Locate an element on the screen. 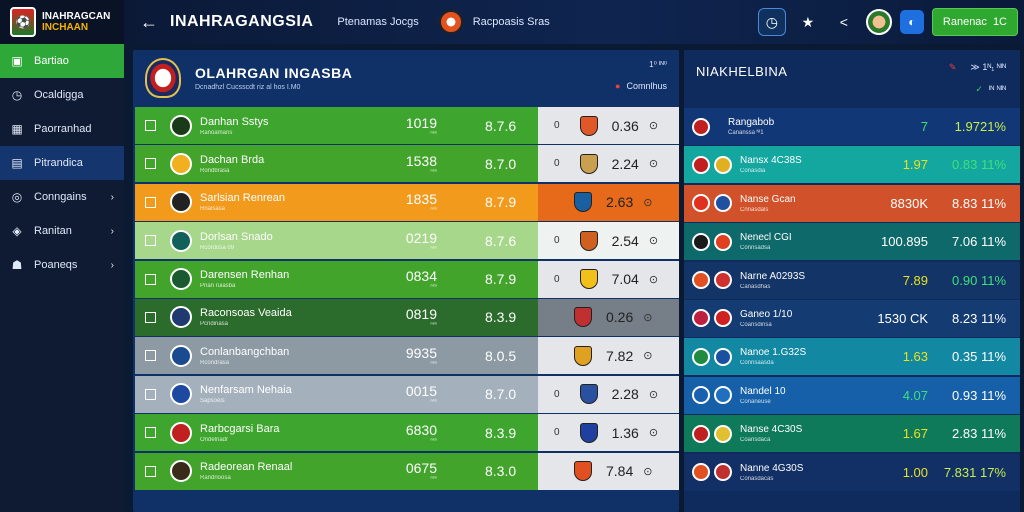 The width and height of the screenshot is (1024, 512). list-item: Nandel 10 Conaneuse 4.07 0.93 11% is located at coordinates (852, 395).